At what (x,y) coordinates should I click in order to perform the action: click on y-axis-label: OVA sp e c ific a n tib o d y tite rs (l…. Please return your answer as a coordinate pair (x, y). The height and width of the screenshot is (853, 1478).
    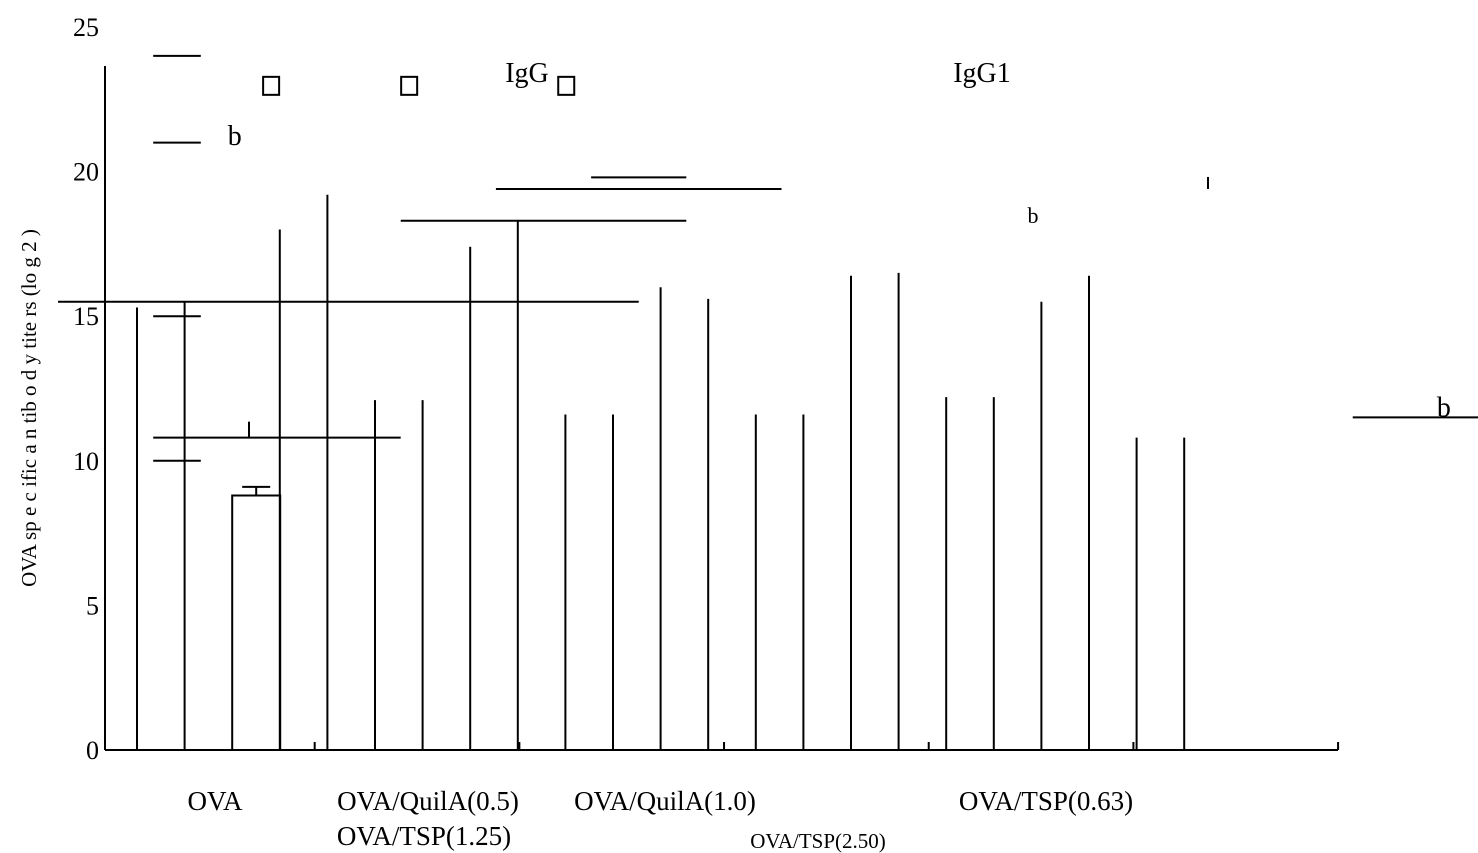
    Looking at the image, I should click on (29, 408).